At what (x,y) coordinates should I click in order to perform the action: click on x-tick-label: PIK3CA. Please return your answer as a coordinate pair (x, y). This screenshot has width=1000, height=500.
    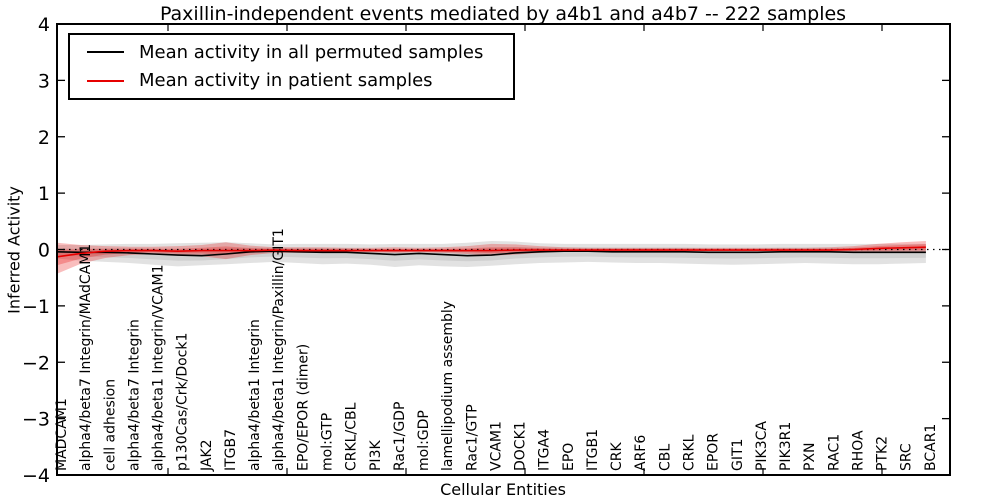
    Looking at the image, I should click on (762, 446).